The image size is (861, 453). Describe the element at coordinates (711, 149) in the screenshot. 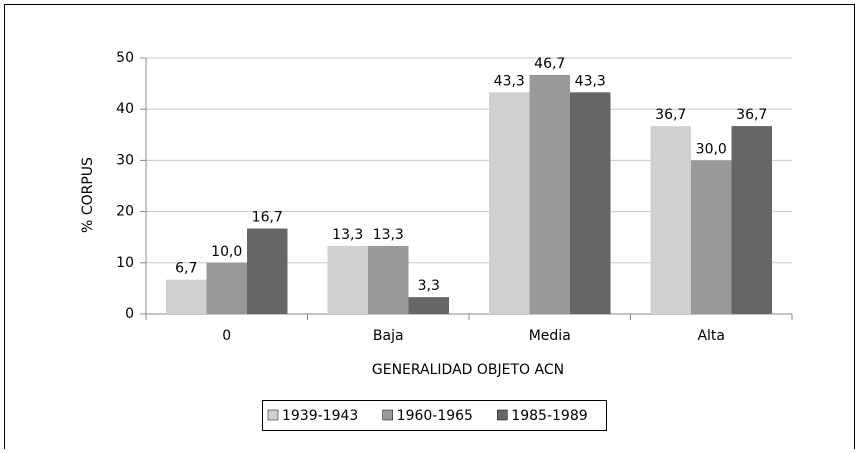

I see `value-label: 30,0` at that location.